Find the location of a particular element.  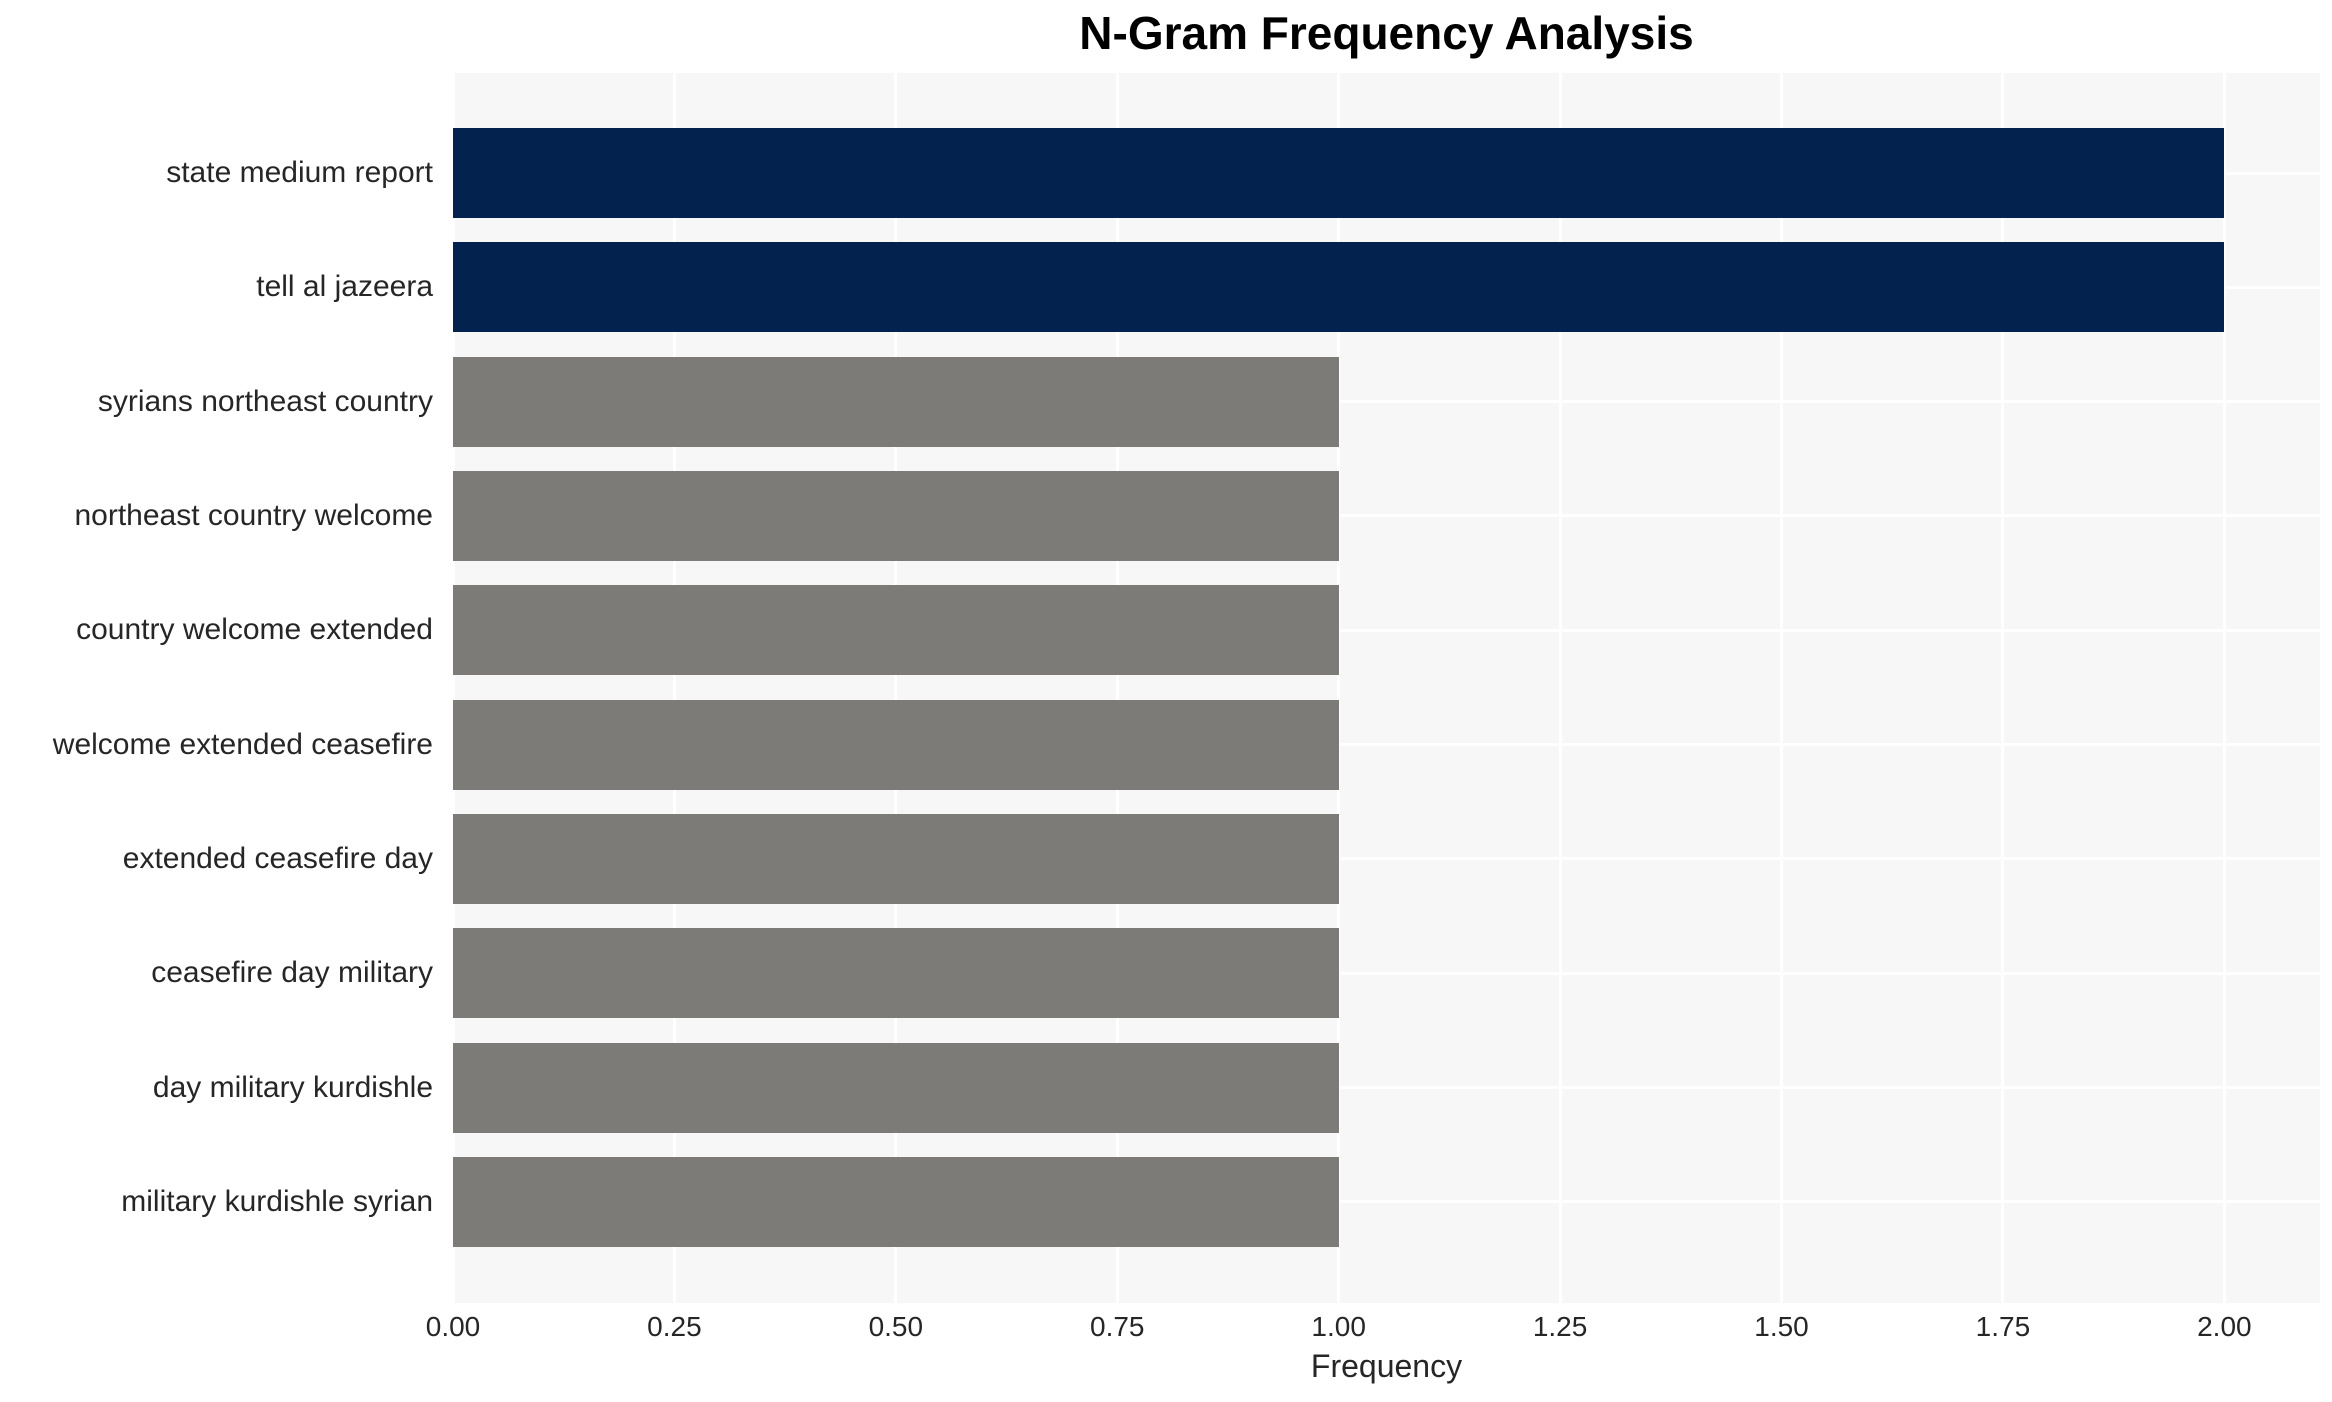

x-tick-label: 0.25 is located at coordinates (674, 1326).